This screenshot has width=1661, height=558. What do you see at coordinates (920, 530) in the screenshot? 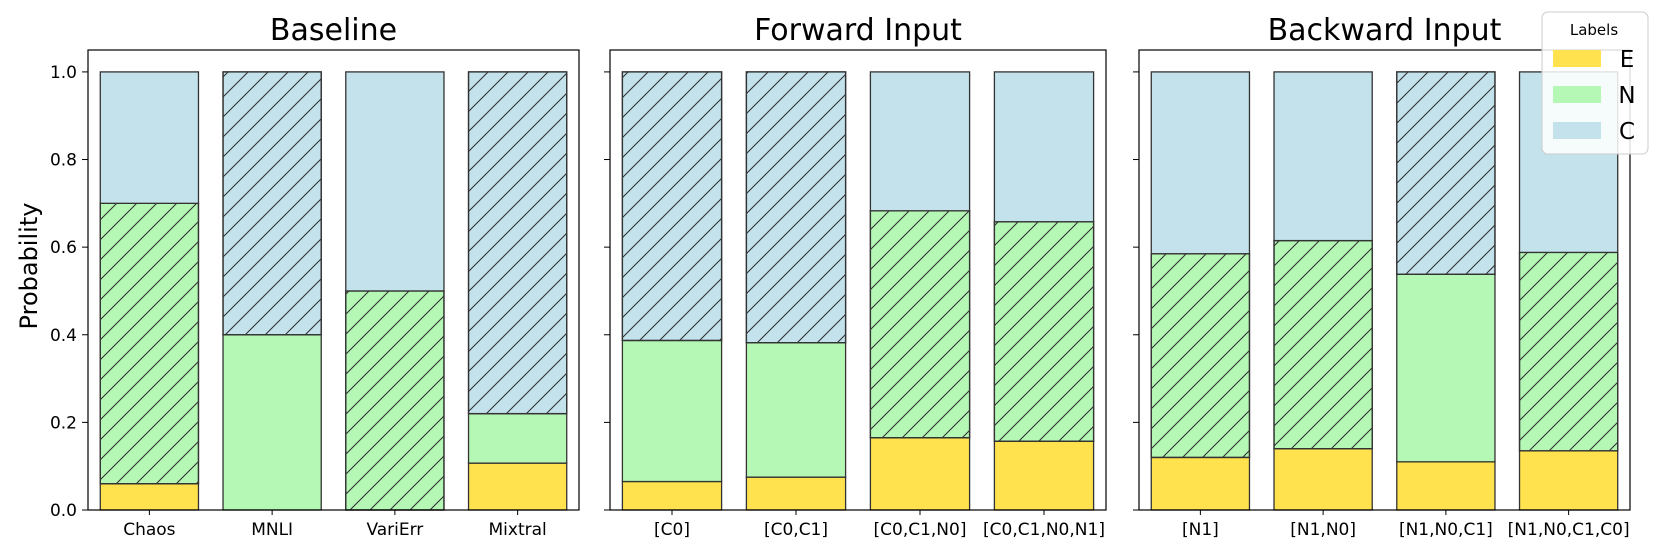
I see `x-tick-label: [C0,C1,N0]` at bounding box center [920, 530].